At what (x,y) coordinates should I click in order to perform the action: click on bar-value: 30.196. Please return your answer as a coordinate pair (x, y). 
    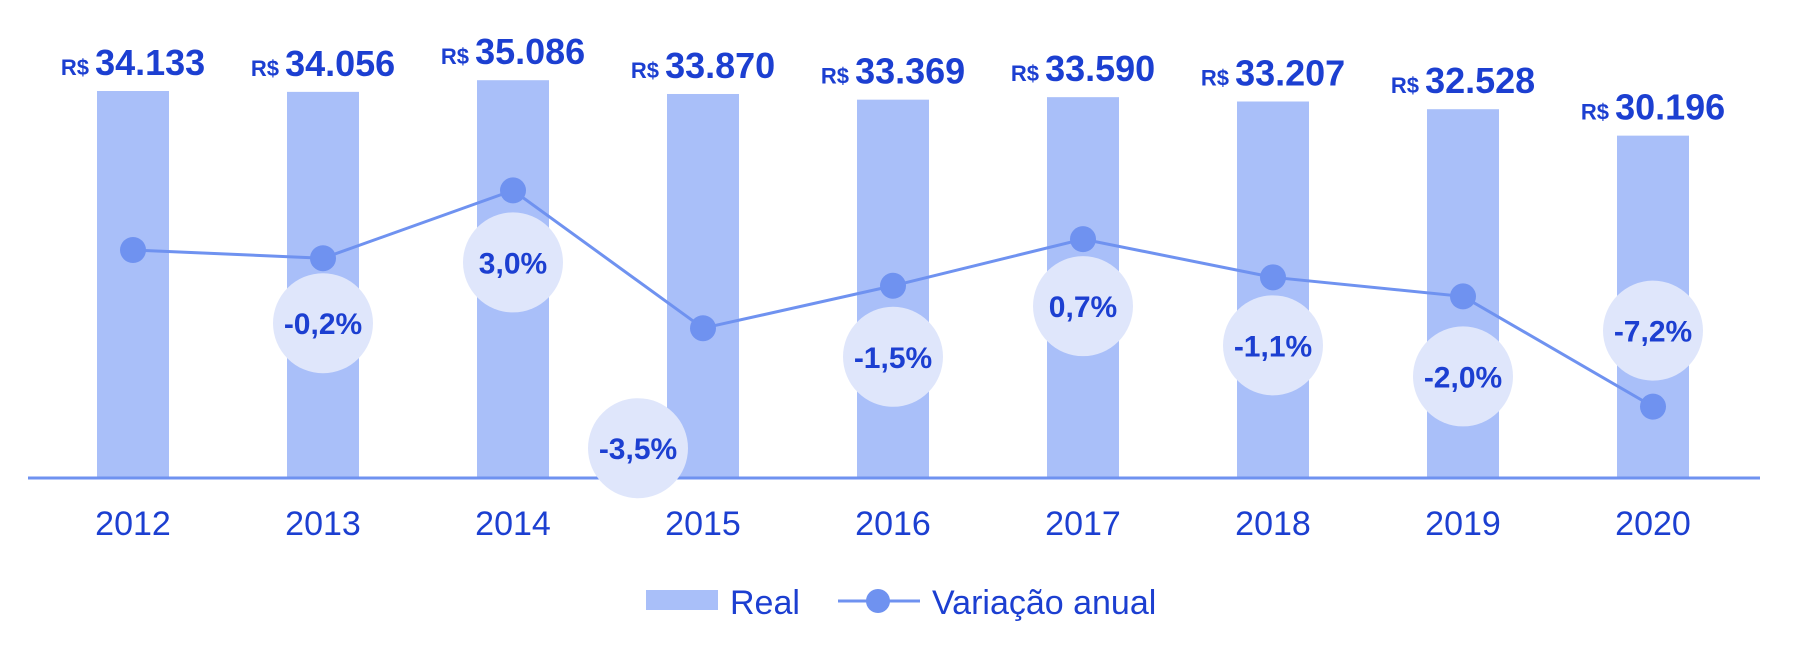
    Looking at the image, I should click on (1670, 107).